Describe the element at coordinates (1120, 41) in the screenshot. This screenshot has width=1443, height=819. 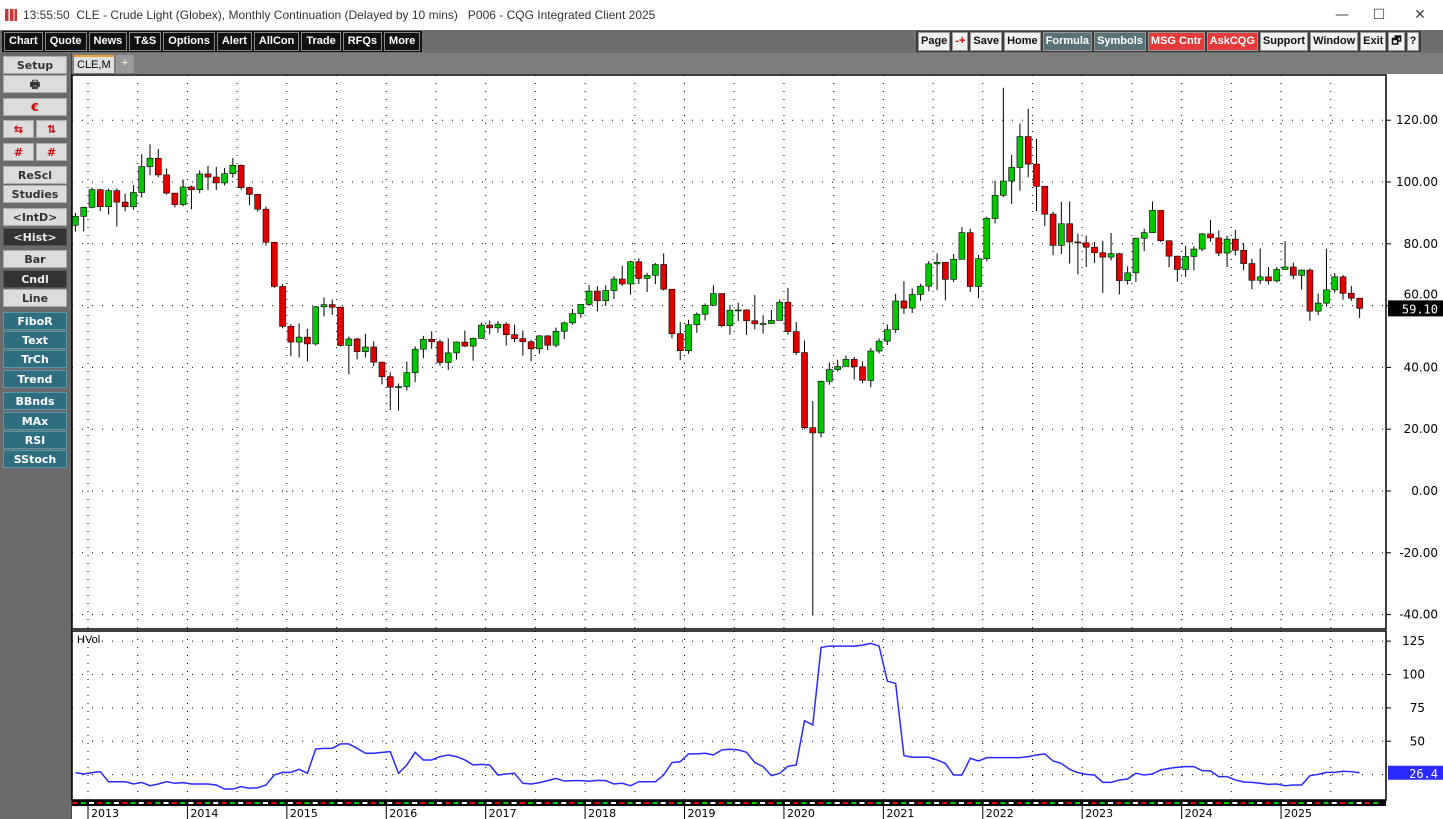
I see `toolbar-symbols-button: Symbols` at that location.